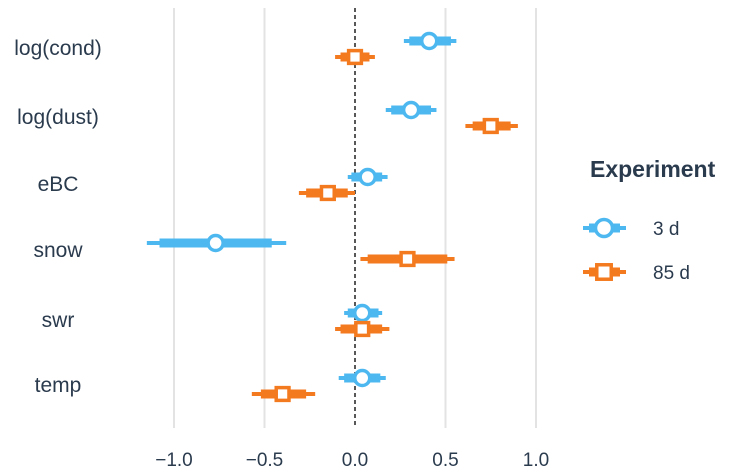 This screenshot has width=744, height=475. I want to click on x-tick-label: −0.5, so click(265, 460).